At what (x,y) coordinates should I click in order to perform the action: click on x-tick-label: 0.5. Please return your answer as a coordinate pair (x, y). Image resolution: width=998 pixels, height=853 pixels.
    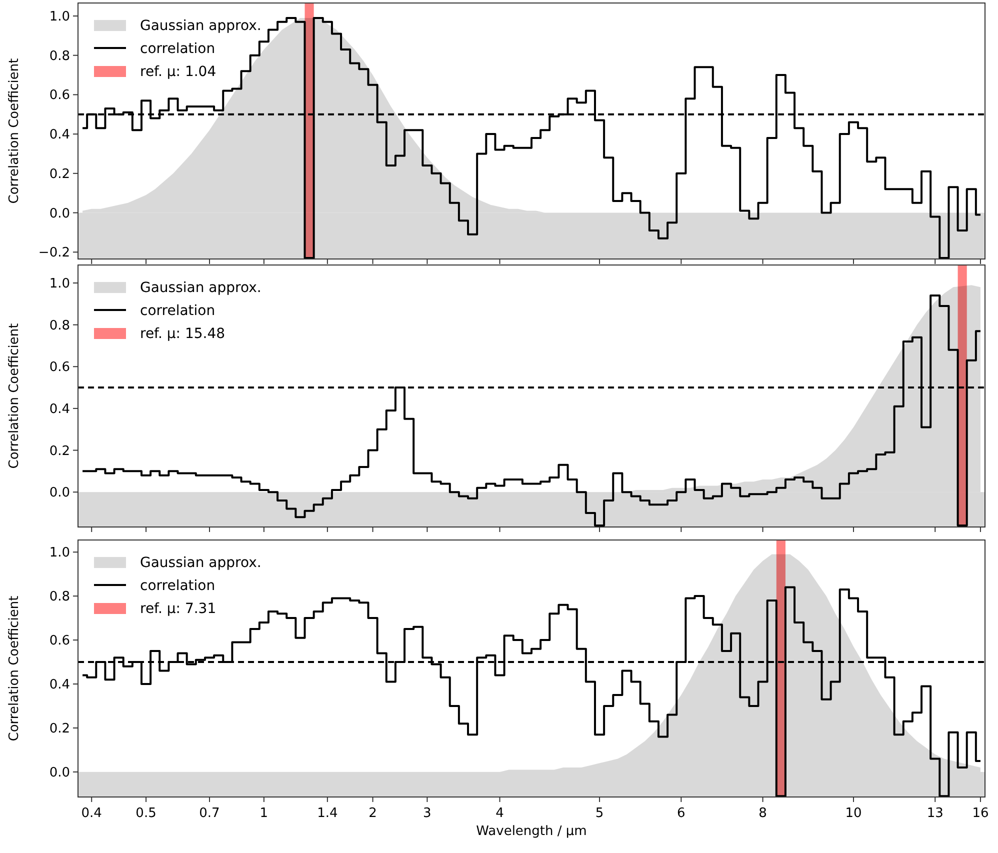
    Looking at the image, I should click on (146, 813).